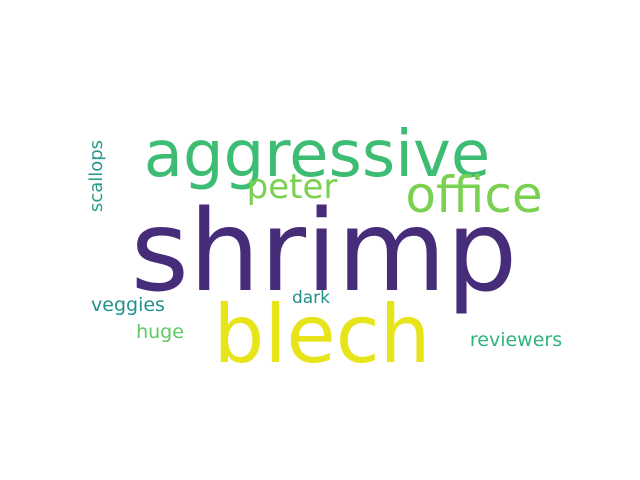 This screenshot has width=640, height=480. Describe the element at coordinates (473, 195) in the screenshot. I see `word-office: office` at that location.